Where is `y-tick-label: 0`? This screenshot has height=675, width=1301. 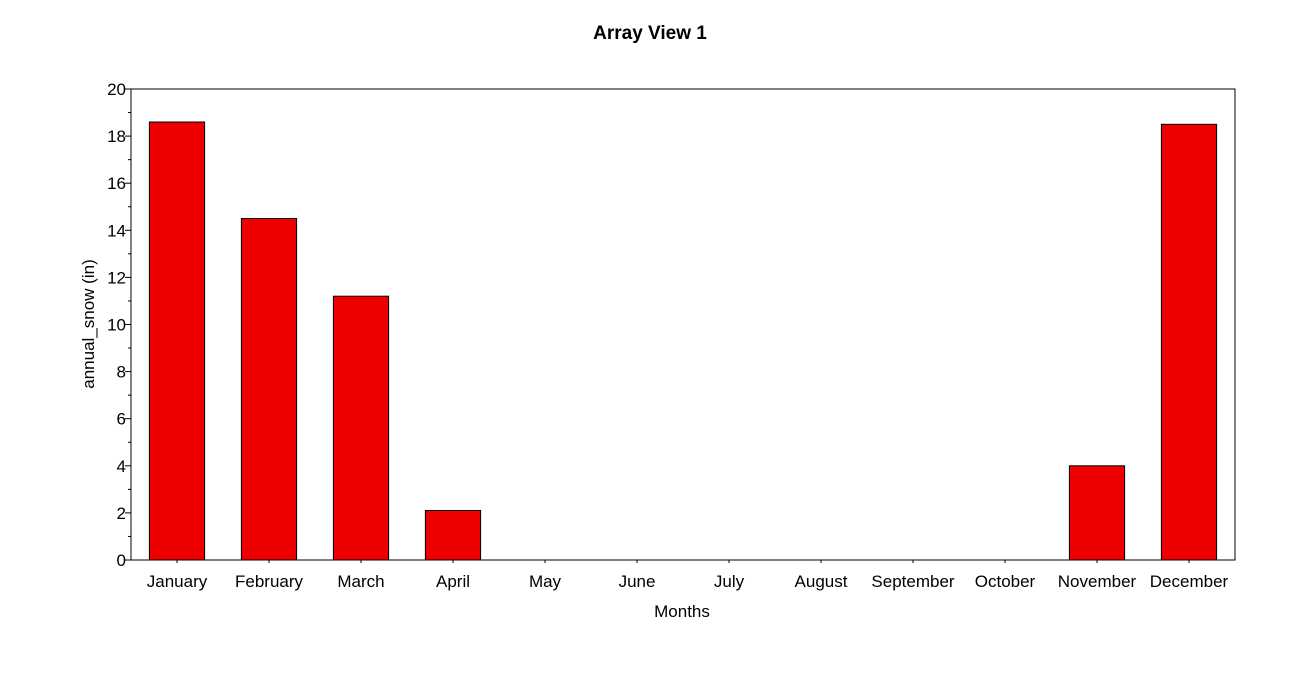
y-tick-label: 0 is located at coordinates (121, 560).